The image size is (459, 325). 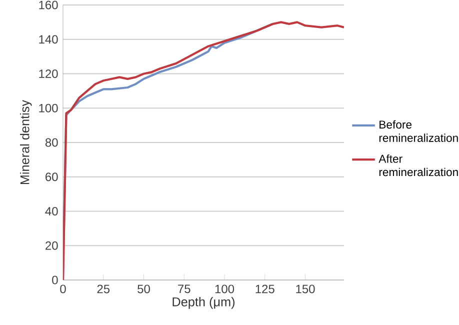 I want to click on y-tick-label: 40, so click(x=51, y=211).